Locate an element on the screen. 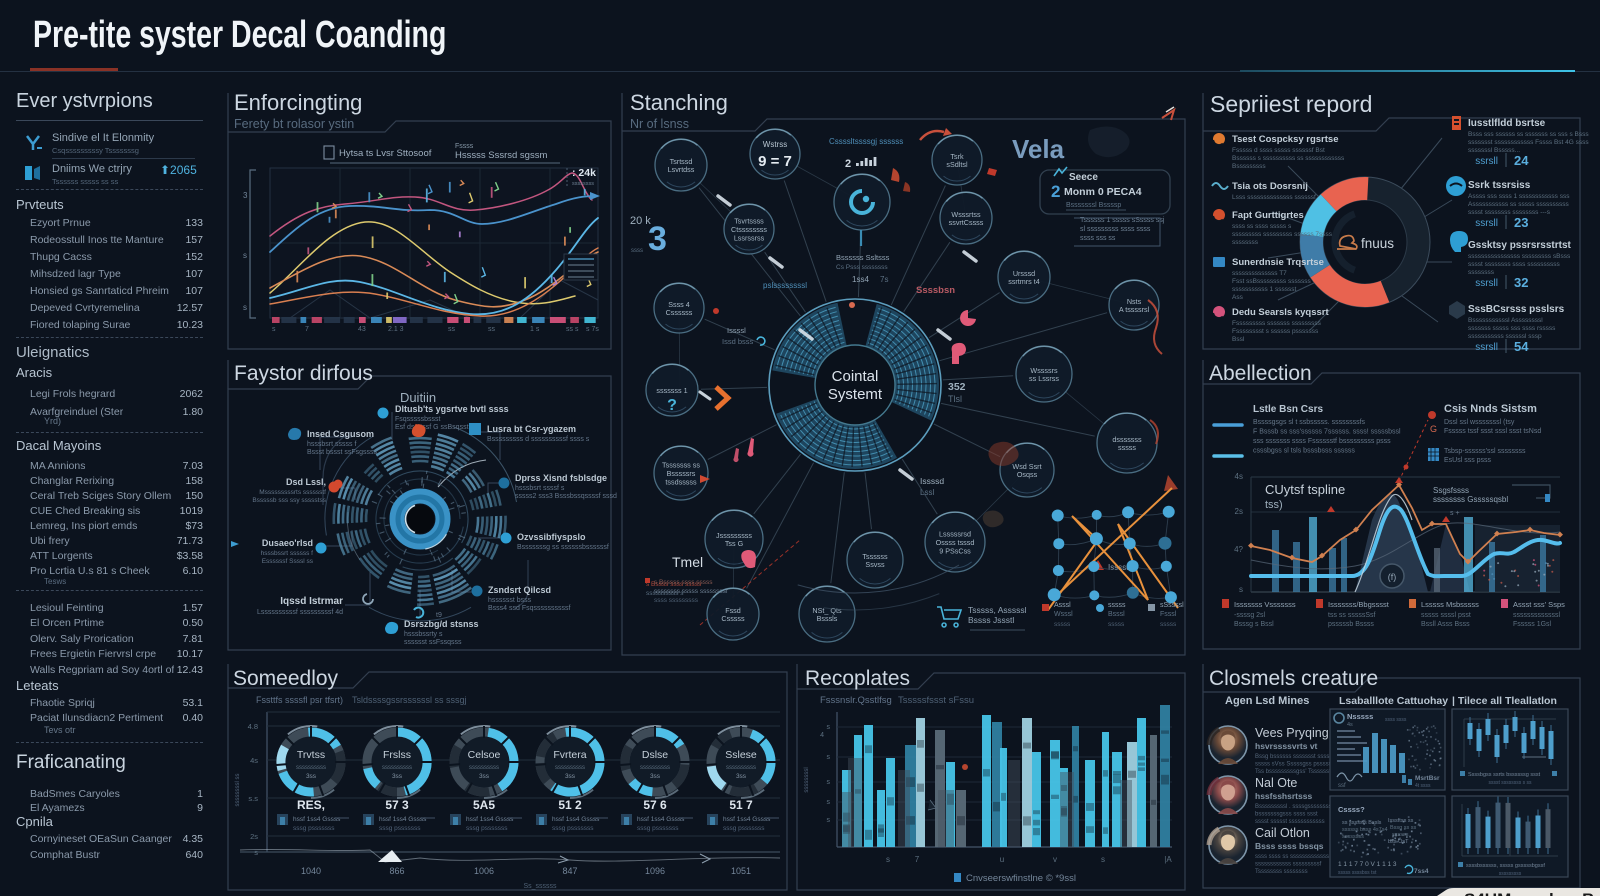  svg-text: Hytsa ts Lvsr Sttosoof is located at coordinates (385, 153).